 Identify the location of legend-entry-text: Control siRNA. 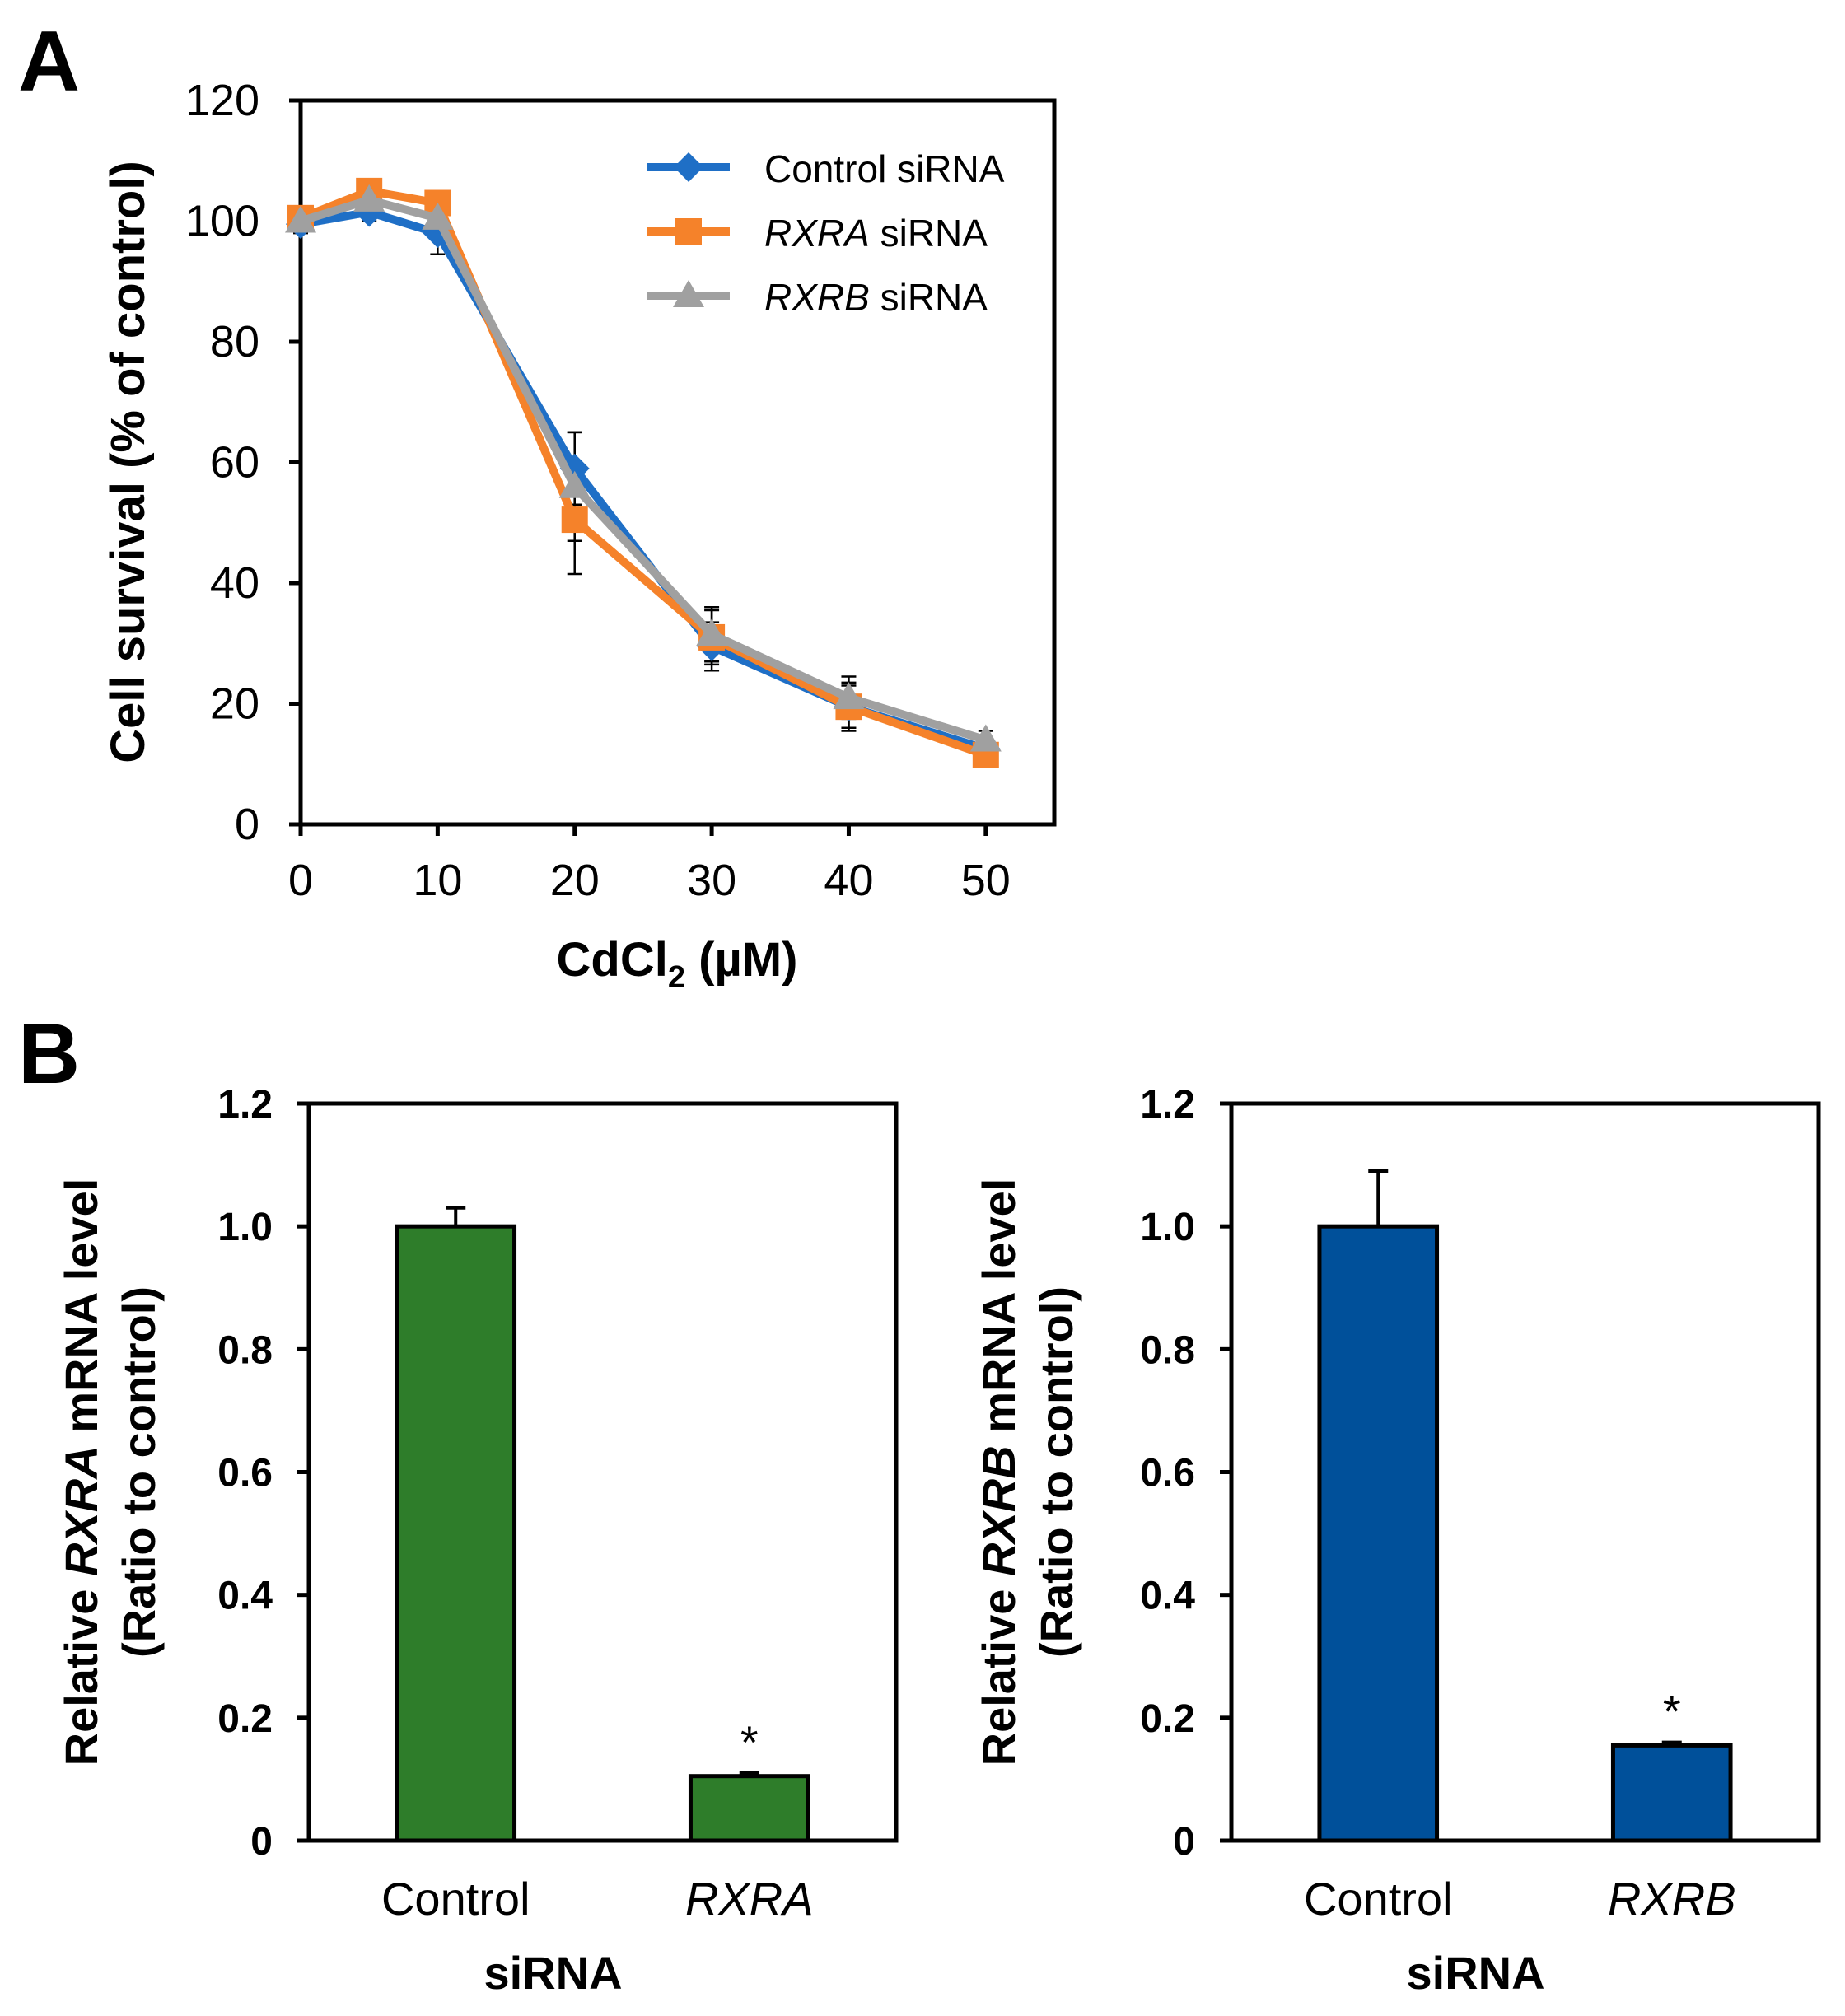
(884, 168).